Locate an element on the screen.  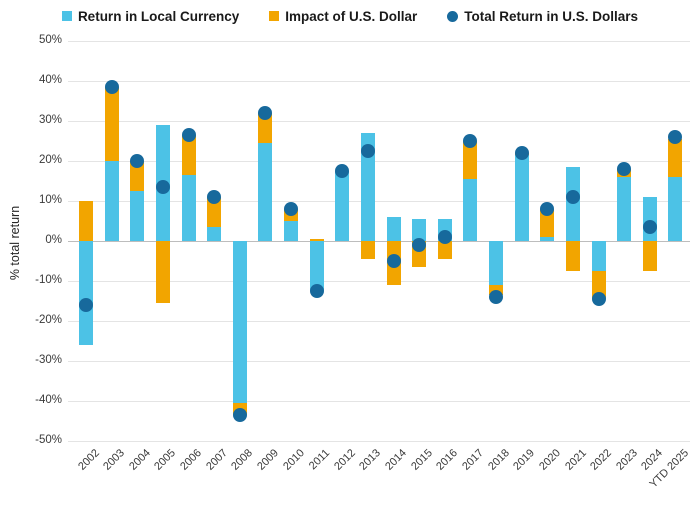
x-tick-label: 2021 is located at coordinates (575, 460).